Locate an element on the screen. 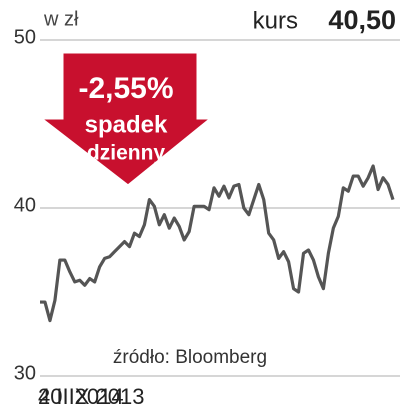 This screenshot has width=406, height=414. badge-change: -2,55% is located at coordinates (125, 88).